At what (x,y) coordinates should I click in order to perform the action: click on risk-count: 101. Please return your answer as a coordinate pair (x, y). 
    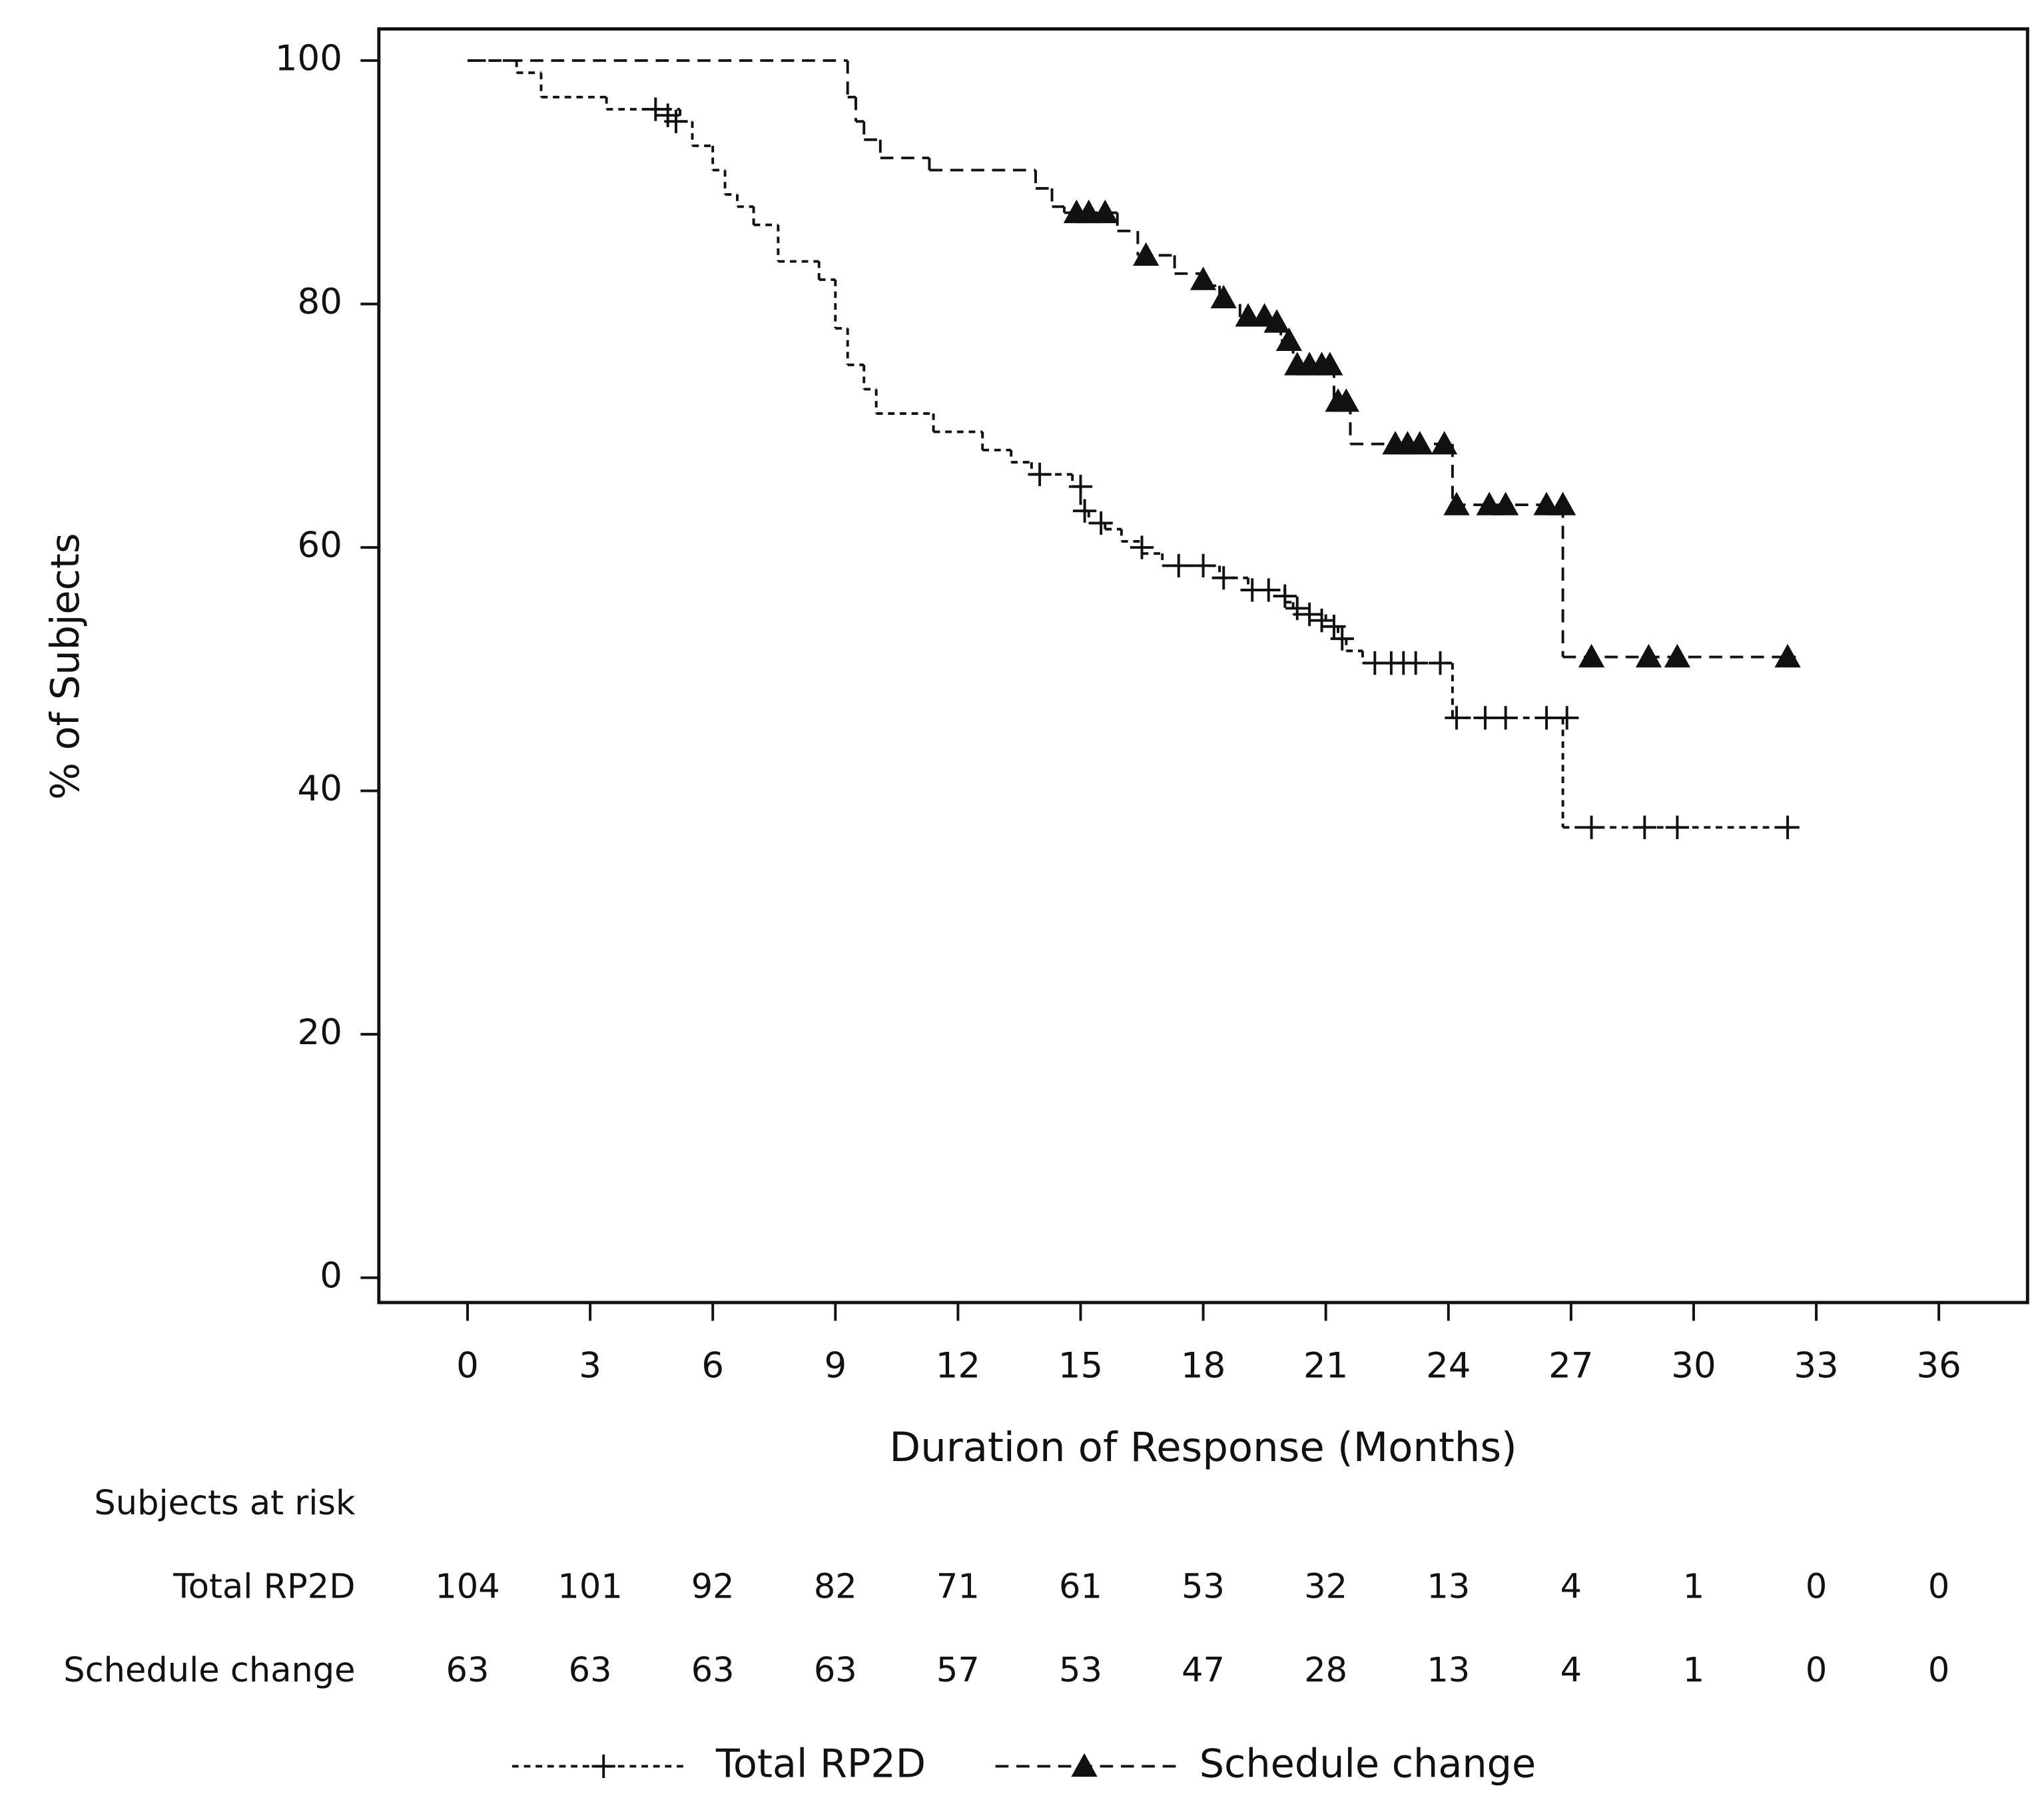
    Looking at the image, I should click on (589, 1588).